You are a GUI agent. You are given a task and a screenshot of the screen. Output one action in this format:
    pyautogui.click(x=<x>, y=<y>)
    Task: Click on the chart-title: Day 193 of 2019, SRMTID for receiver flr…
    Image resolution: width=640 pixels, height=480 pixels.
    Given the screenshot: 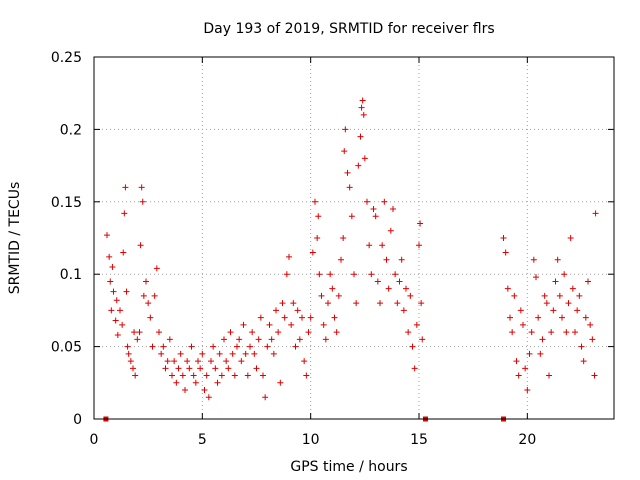 What is the action you would take?
    pyautogui.click(x=348, y=29)
    